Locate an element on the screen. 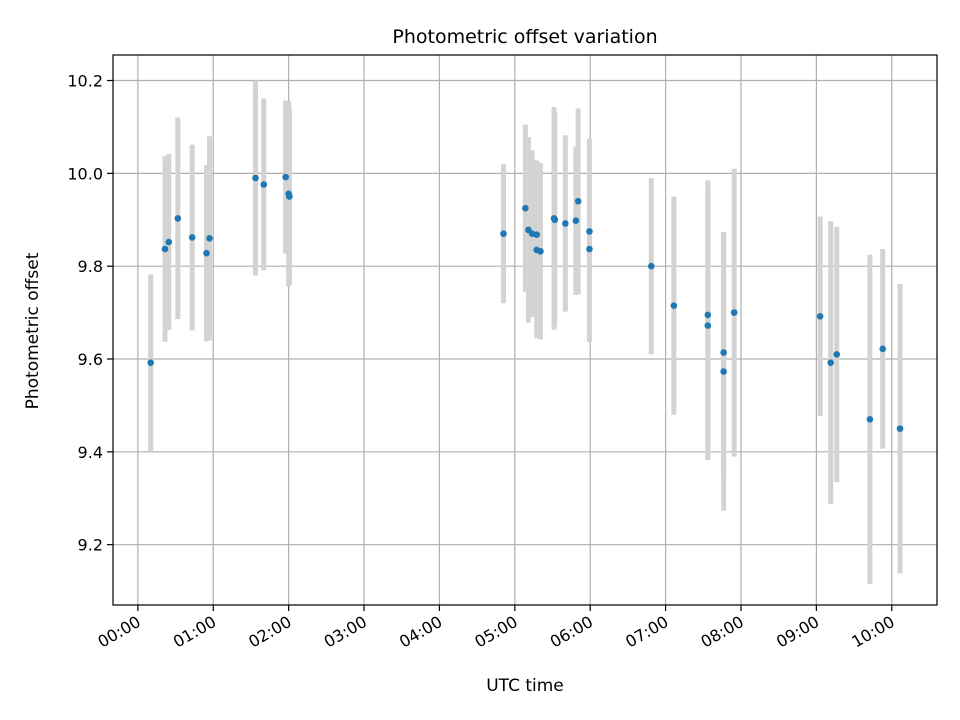 The image size is (960, 720). x-tick-label: 06:00 is located at coordinates (571, 632).